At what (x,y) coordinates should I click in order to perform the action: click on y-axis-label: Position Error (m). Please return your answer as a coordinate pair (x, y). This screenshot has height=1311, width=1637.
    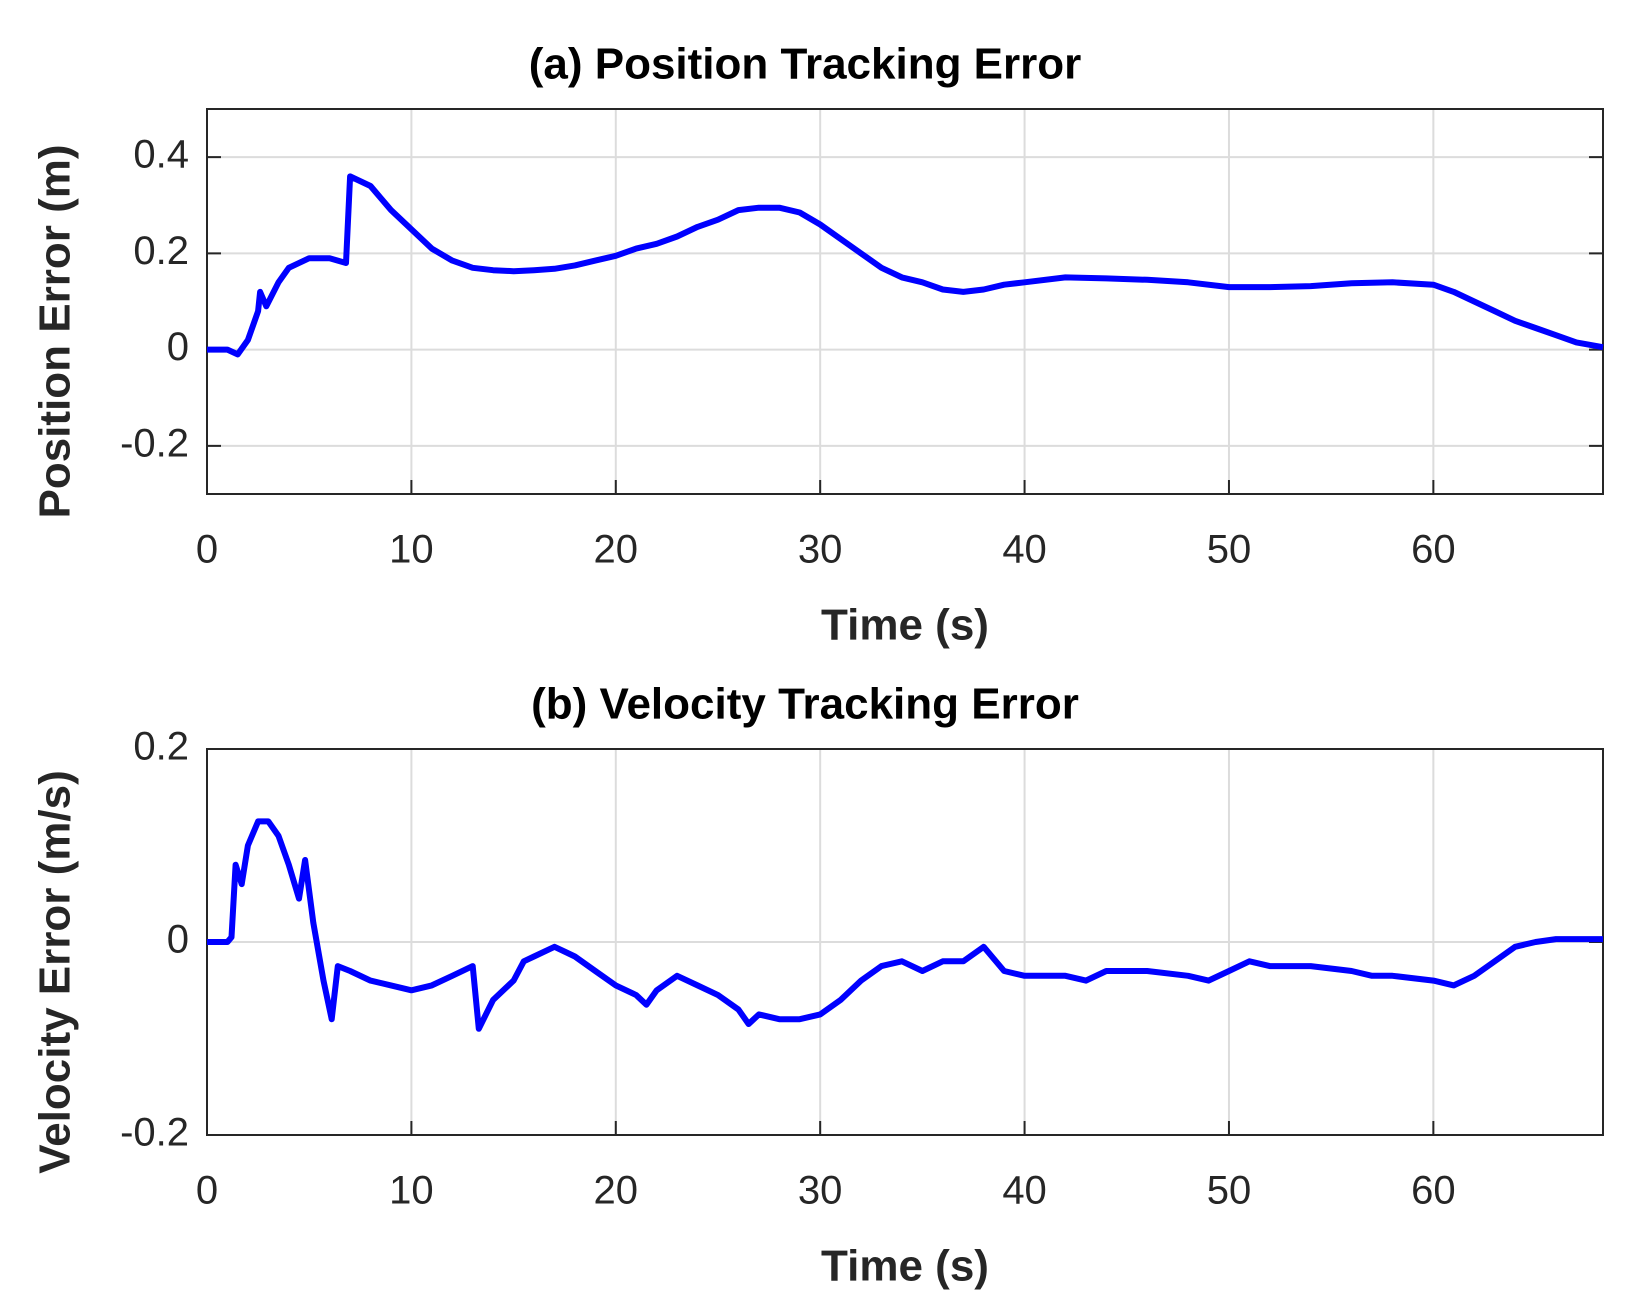
    Looking at the image, I should click on (55, 331).